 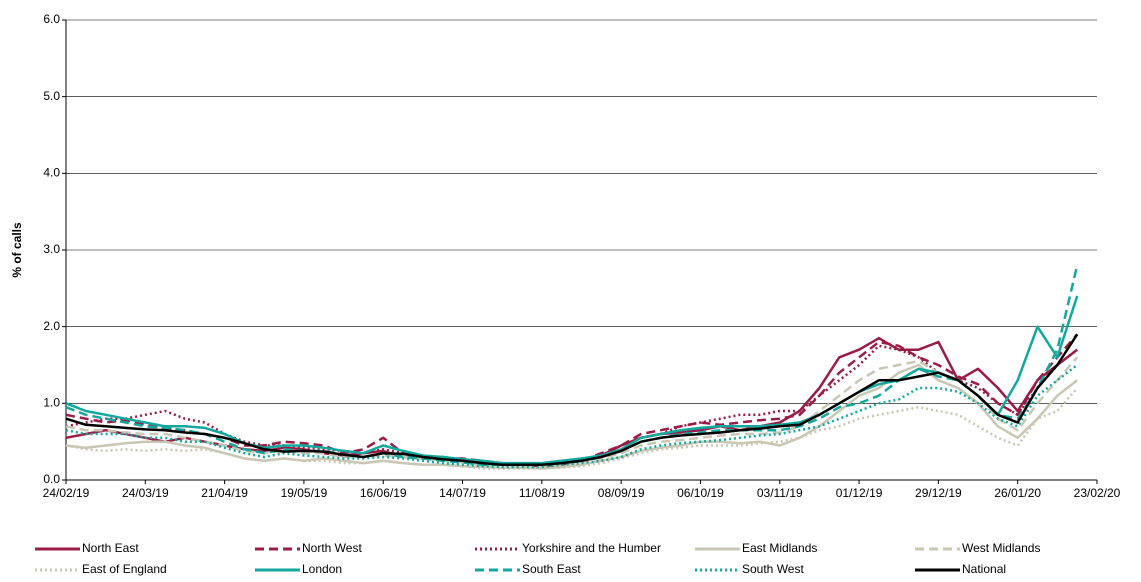 What do you see at coordinates (145, 493) in the screenshot?
I see `x-tick-label: 24/03/19` at bounding box center [145, 493].